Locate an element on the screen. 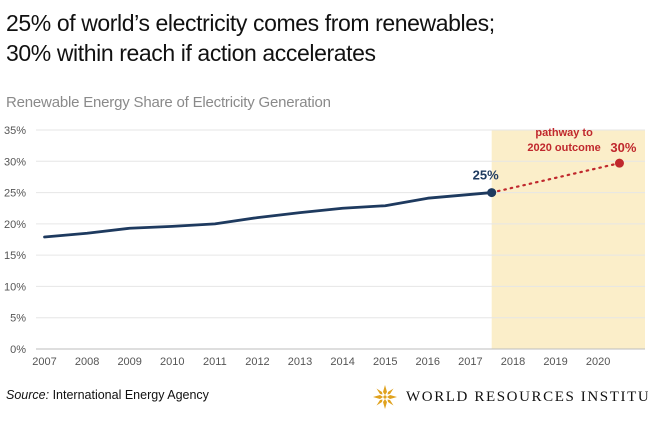 Image resolution: width=648 pixels, height=427 pixels. y-tick-label: 0% is located at coordinates (18, 350).